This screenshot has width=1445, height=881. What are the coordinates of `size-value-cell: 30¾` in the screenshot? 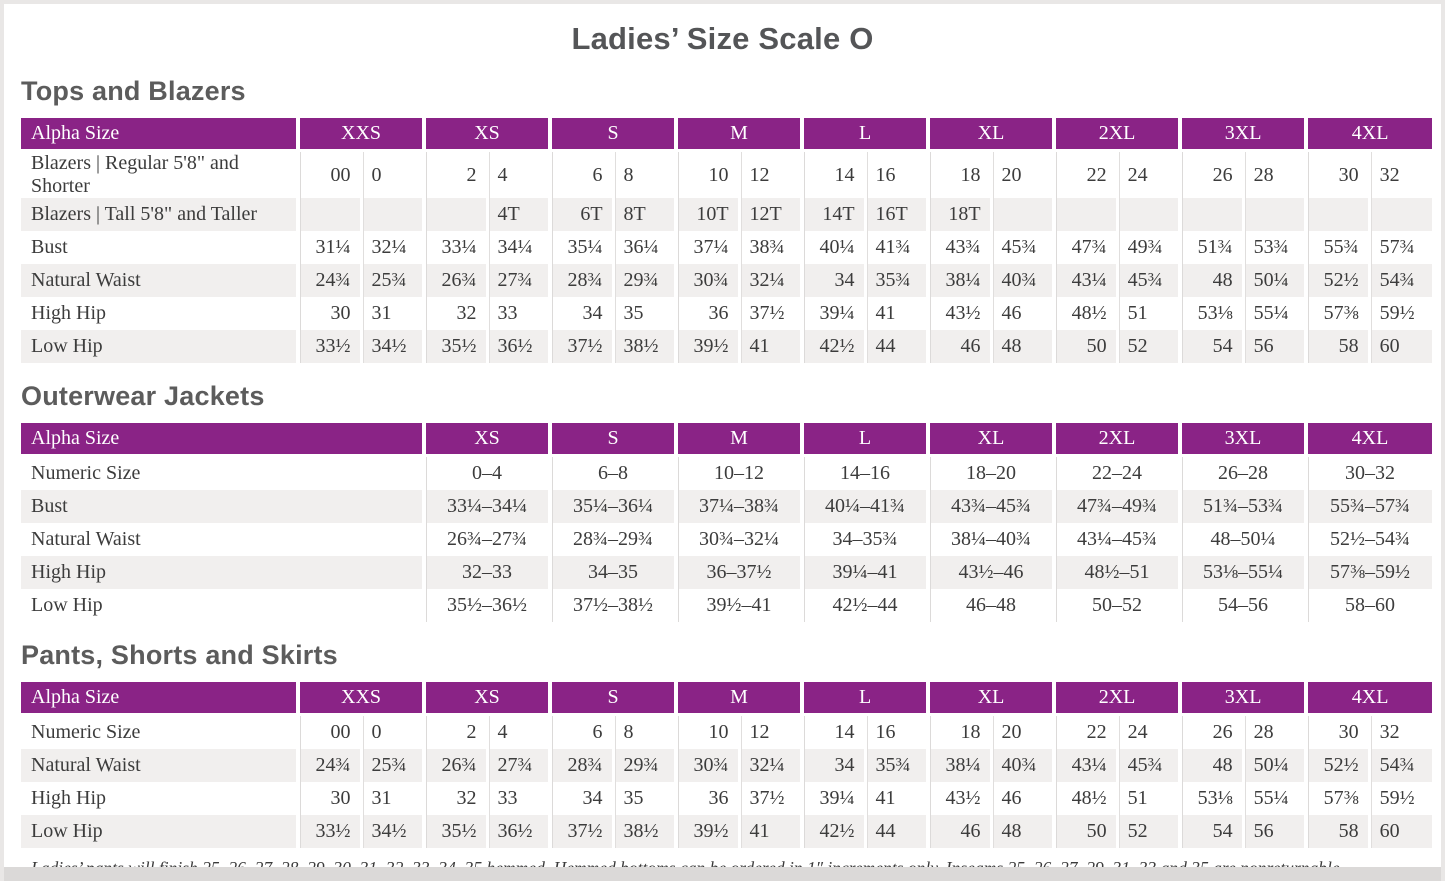 It's located at (707, 765).